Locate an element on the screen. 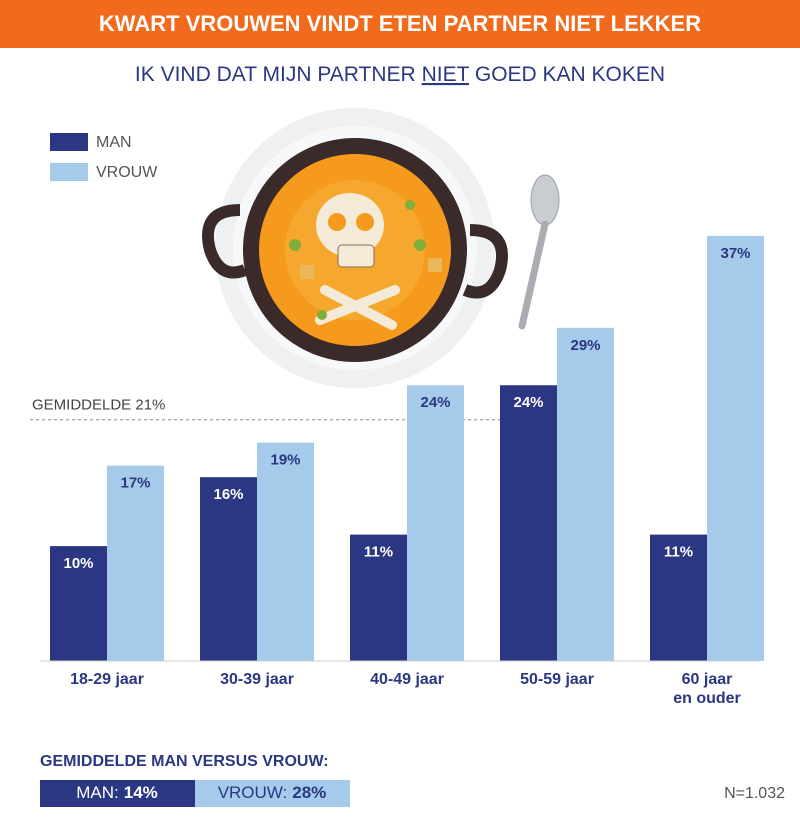 The width and height of the screenshot is (800, 836). x-tick-line: en ouder is located at coordinates (707, 698).